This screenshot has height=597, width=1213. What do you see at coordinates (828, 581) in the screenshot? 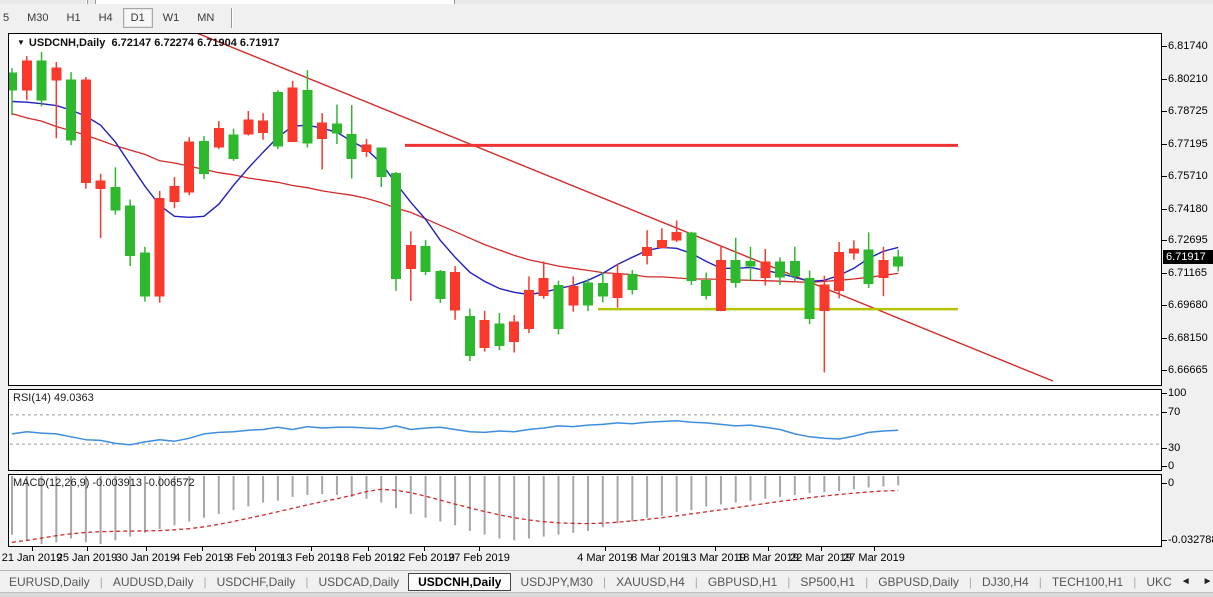
I see `chart-tab-sp500-h1: SP500,H1` at bounding box center [828, 581].